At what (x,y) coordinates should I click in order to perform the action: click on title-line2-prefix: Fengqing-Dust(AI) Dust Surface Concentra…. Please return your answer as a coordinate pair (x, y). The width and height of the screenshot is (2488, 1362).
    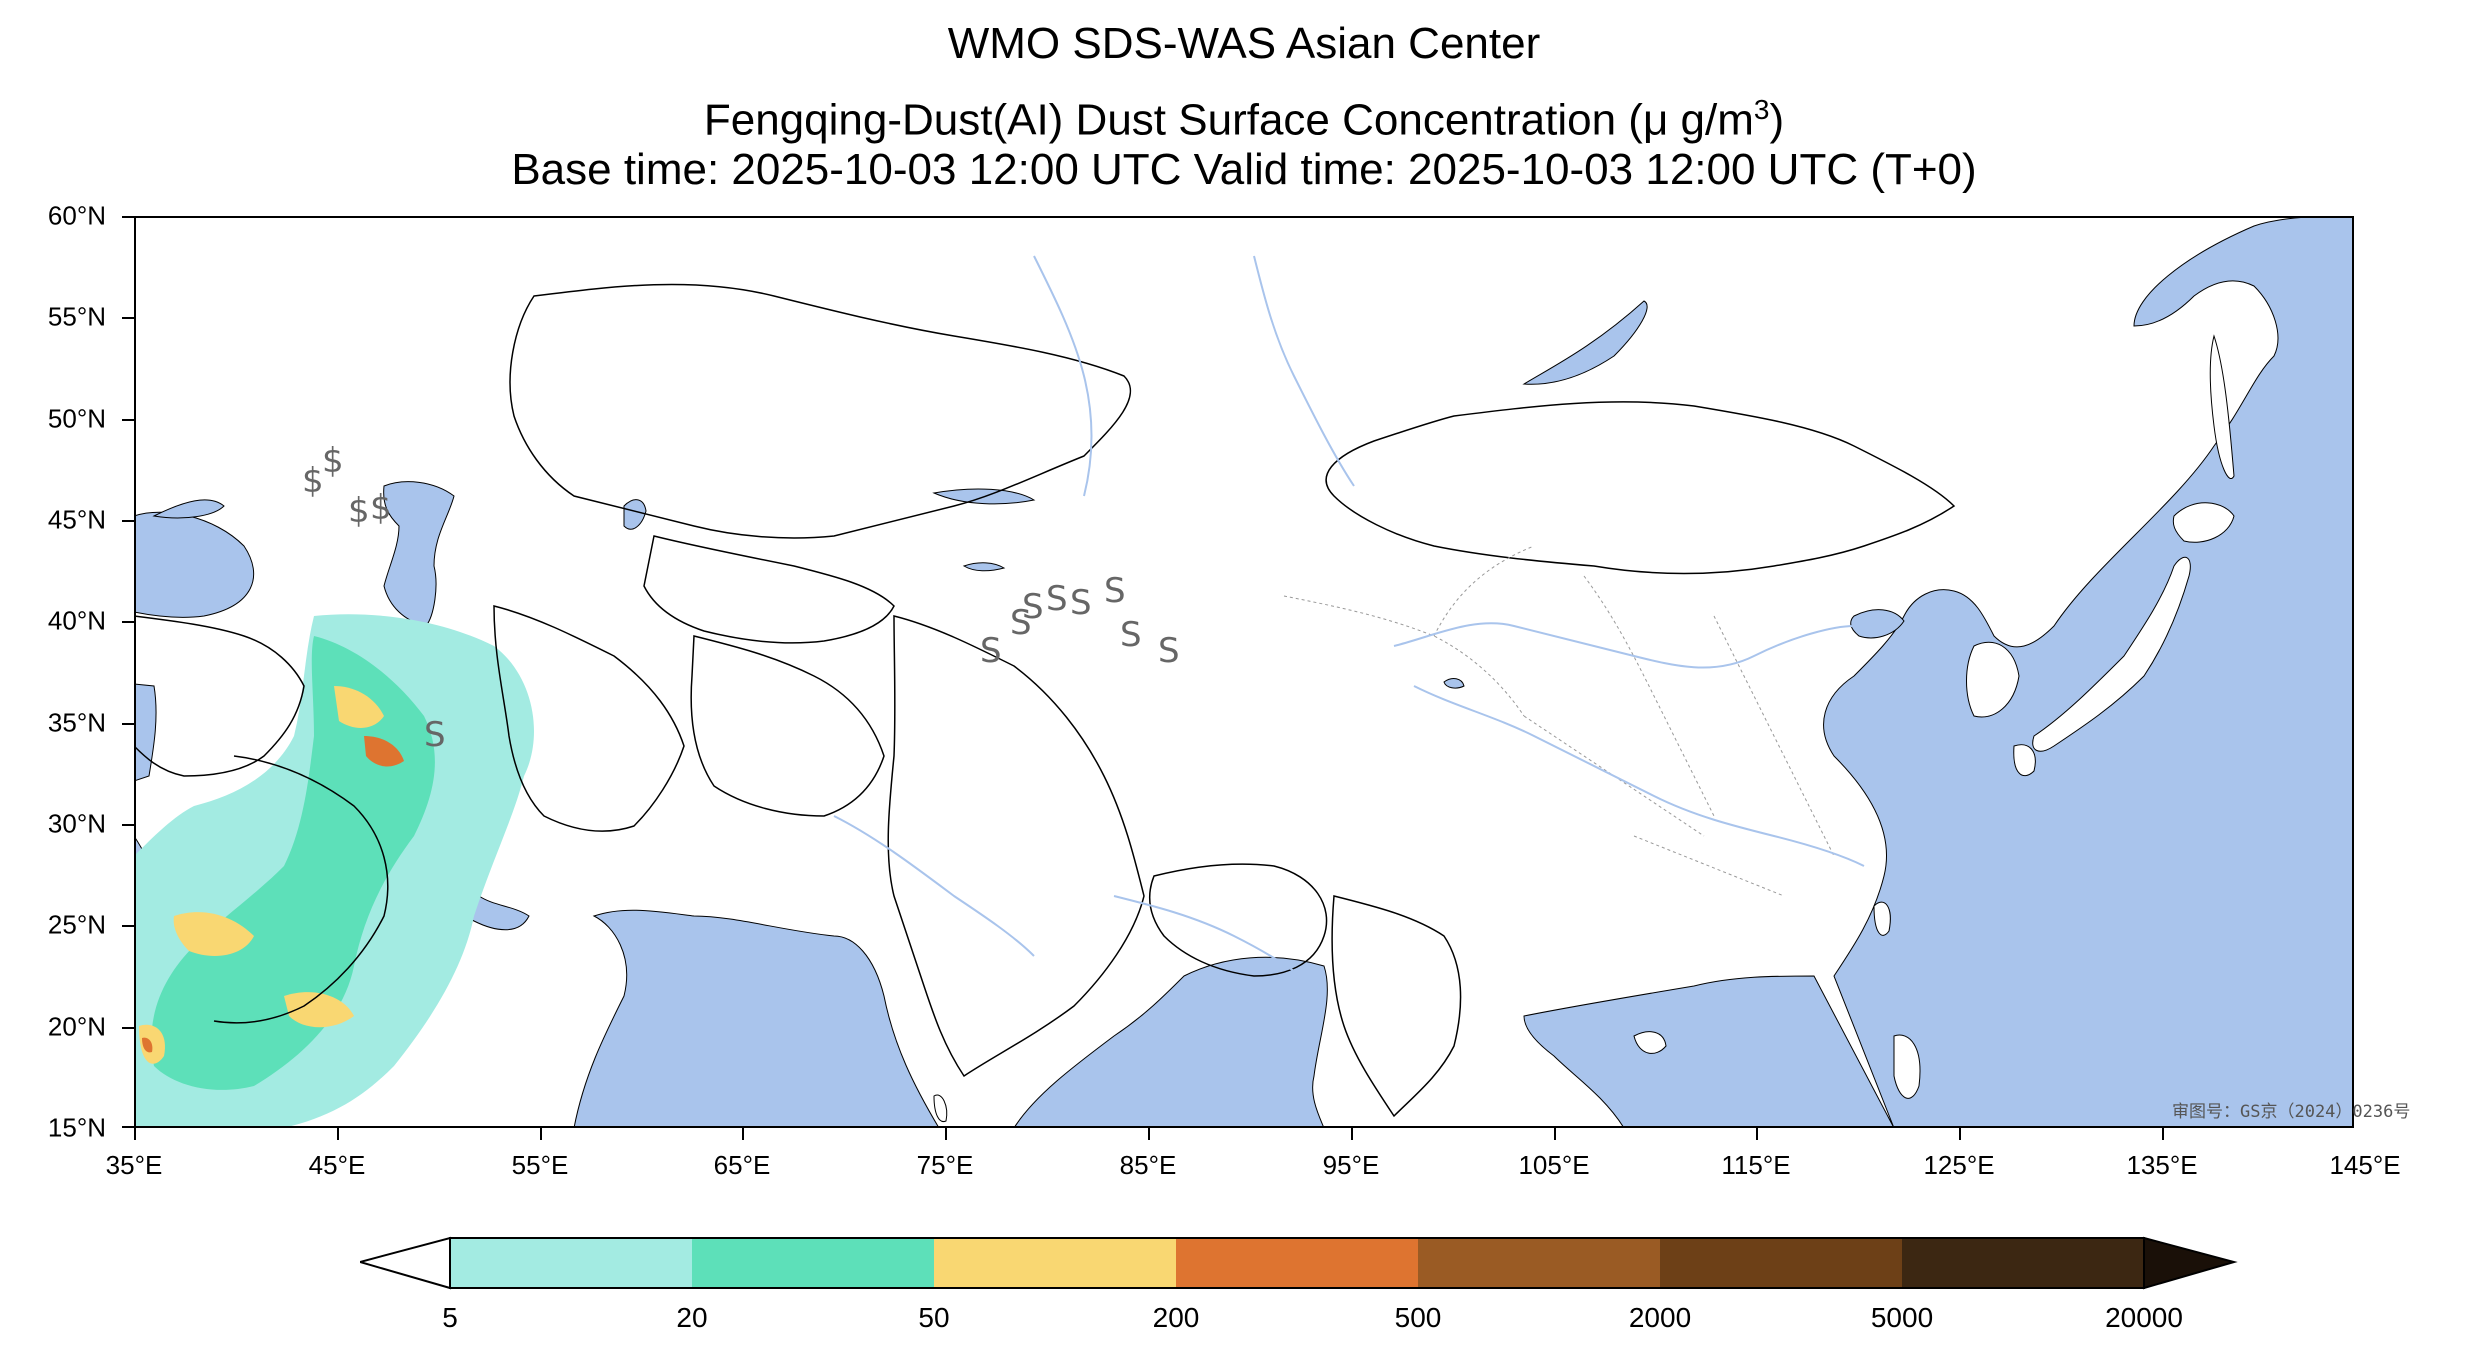
    Looking at the image, I should click on (1173, 120).